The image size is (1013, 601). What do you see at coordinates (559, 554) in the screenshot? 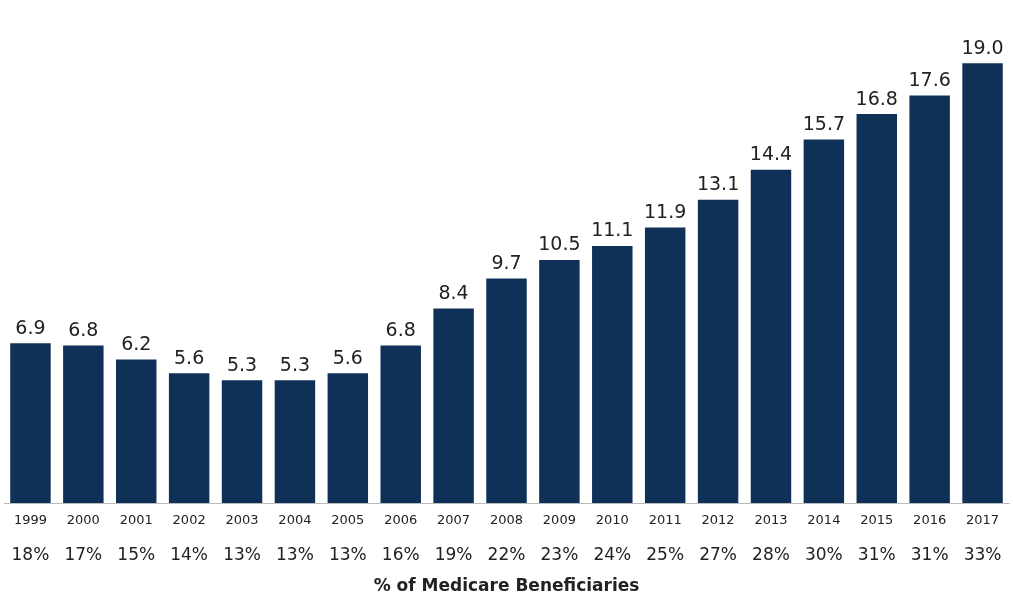
I see `text: 23%` at bounding box center [559, 554].